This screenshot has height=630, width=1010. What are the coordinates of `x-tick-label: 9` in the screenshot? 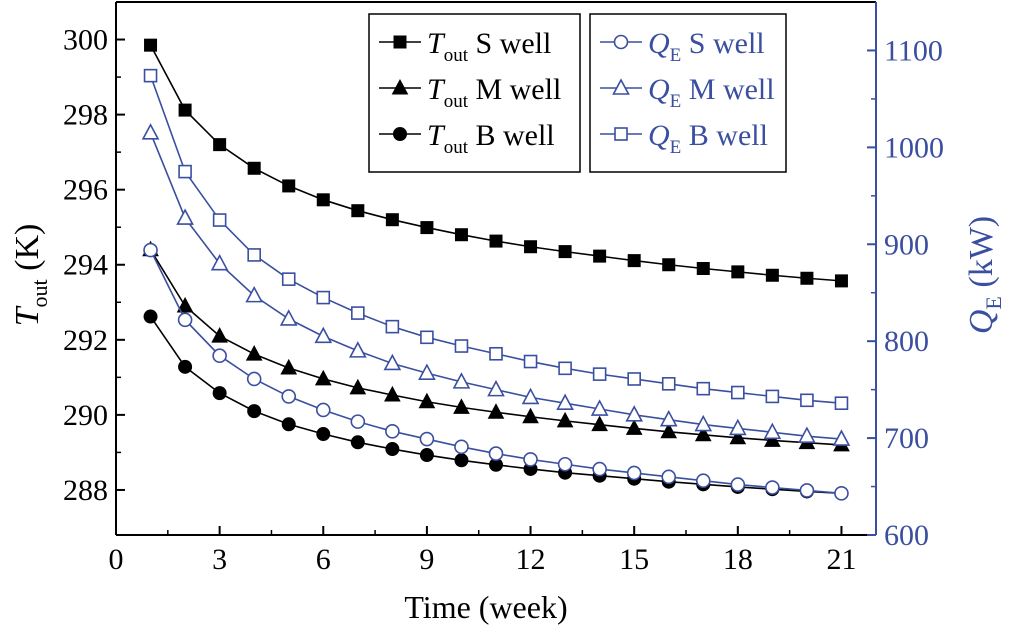 It's located at (426, 559).